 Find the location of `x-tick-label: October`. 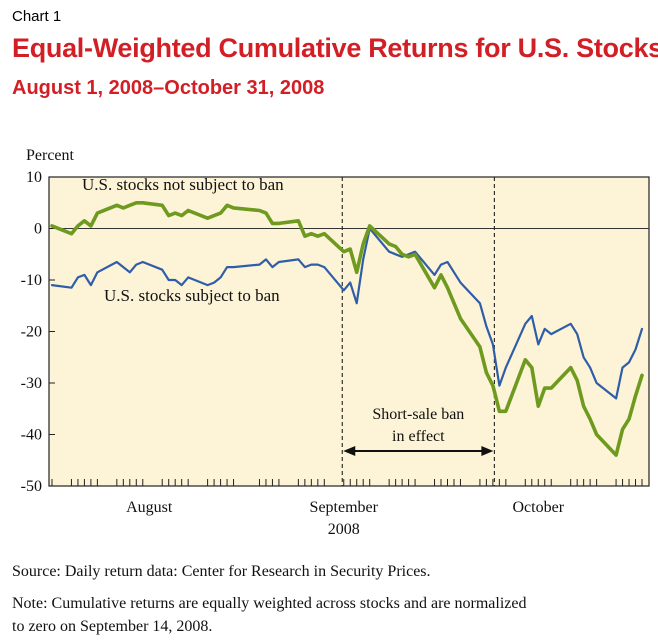

x-tick-label: October is located at coordinates (538, 507).